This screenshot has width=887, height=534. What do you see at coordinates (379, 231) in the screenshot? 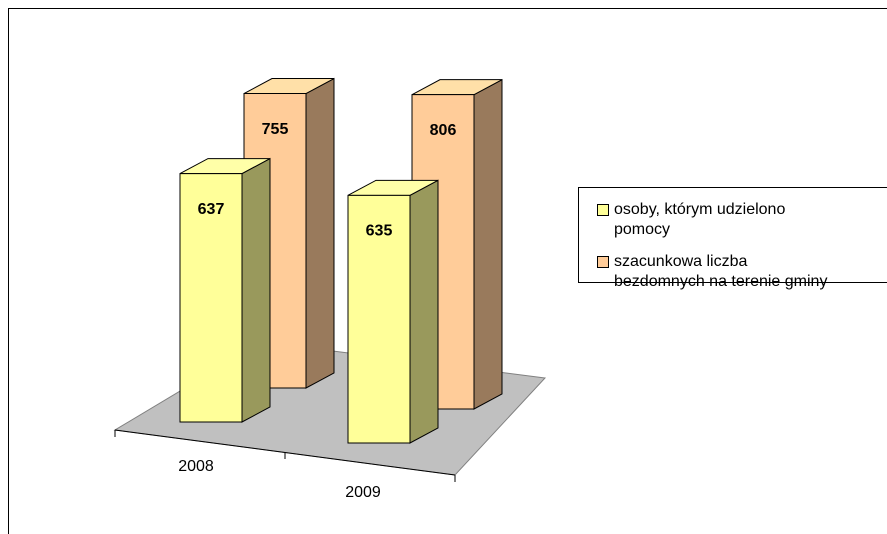
I see `data-label: 635` at bounding box center [379, 231].